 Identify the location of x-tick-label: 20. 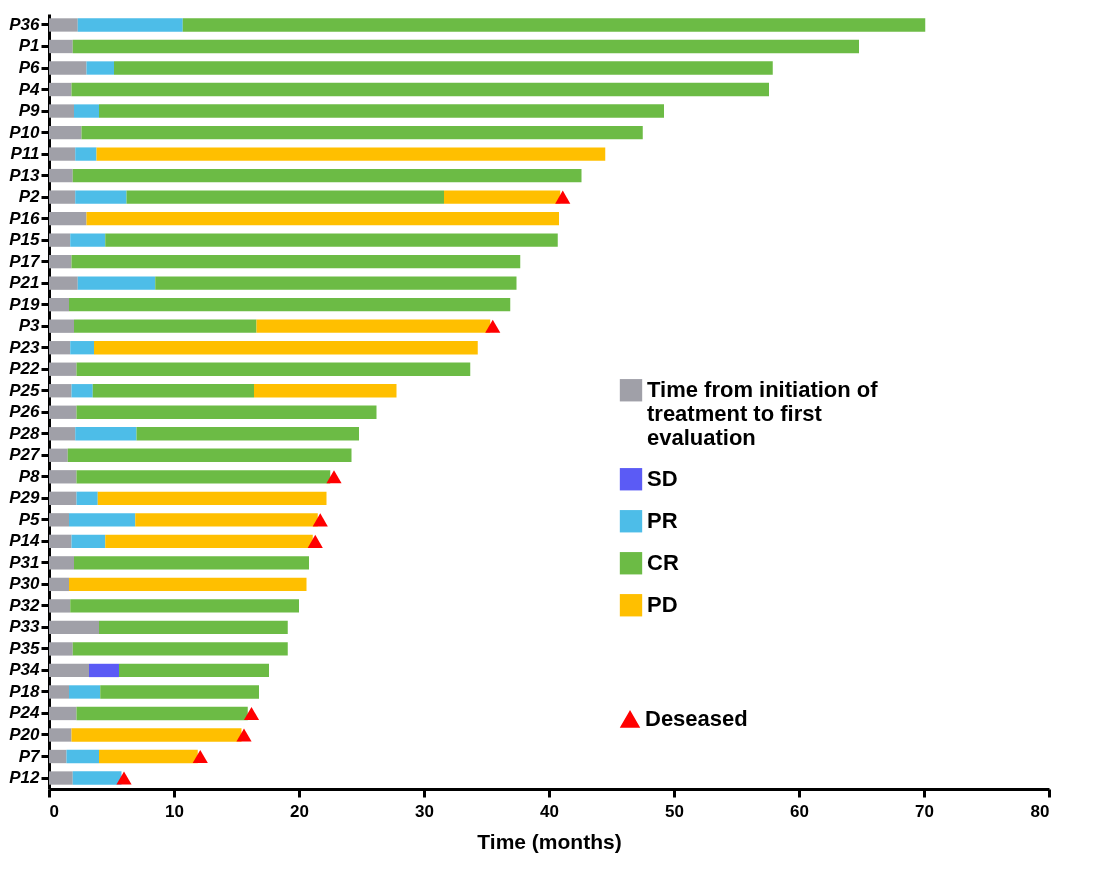
(299, 811).